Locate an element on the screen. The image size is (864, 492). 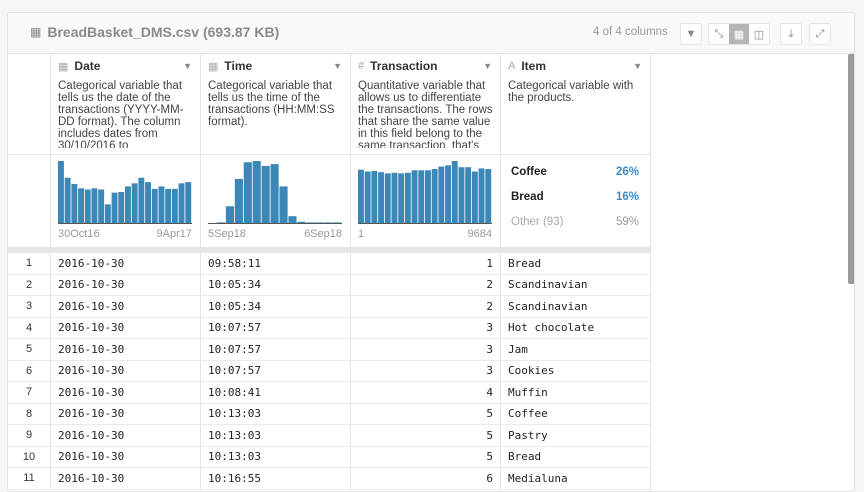
text-icon: A is located at coordinates (512, 66).